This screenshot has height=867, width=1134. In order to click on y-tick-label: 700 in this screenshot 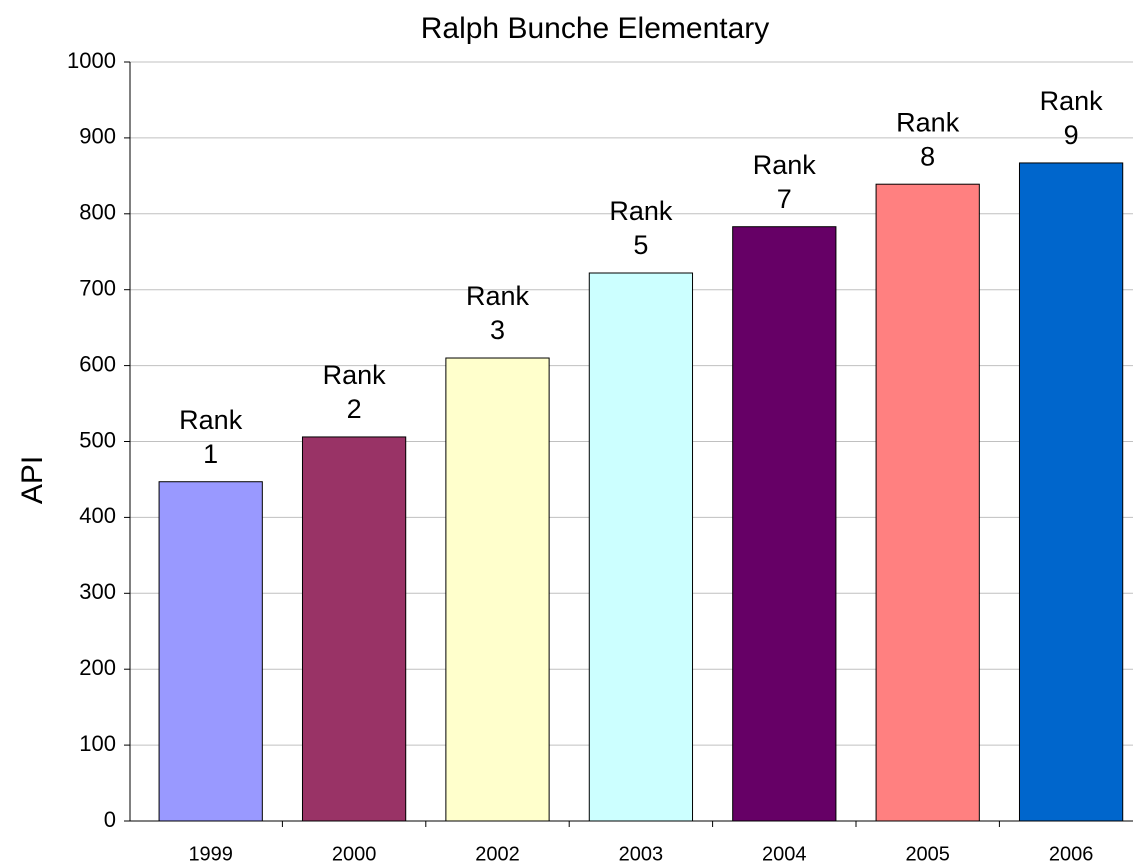, I will do `click(97, 288)`.